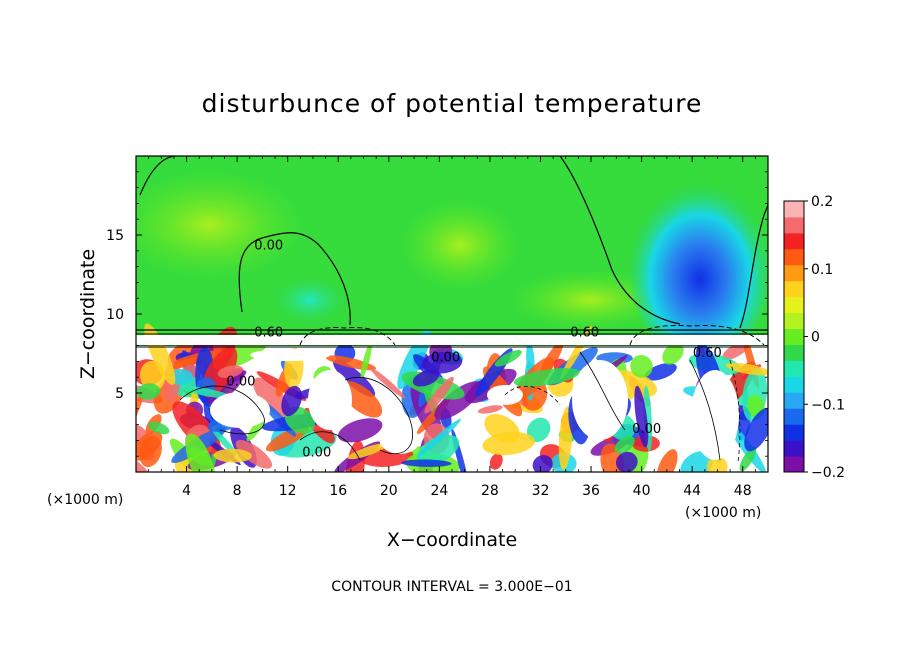 This screenshot has height=654, width=904. What do you see at coordinates (591, 491) in the screenshot?
I see `x-tick-label: 36` at bounding box center [591, 491].